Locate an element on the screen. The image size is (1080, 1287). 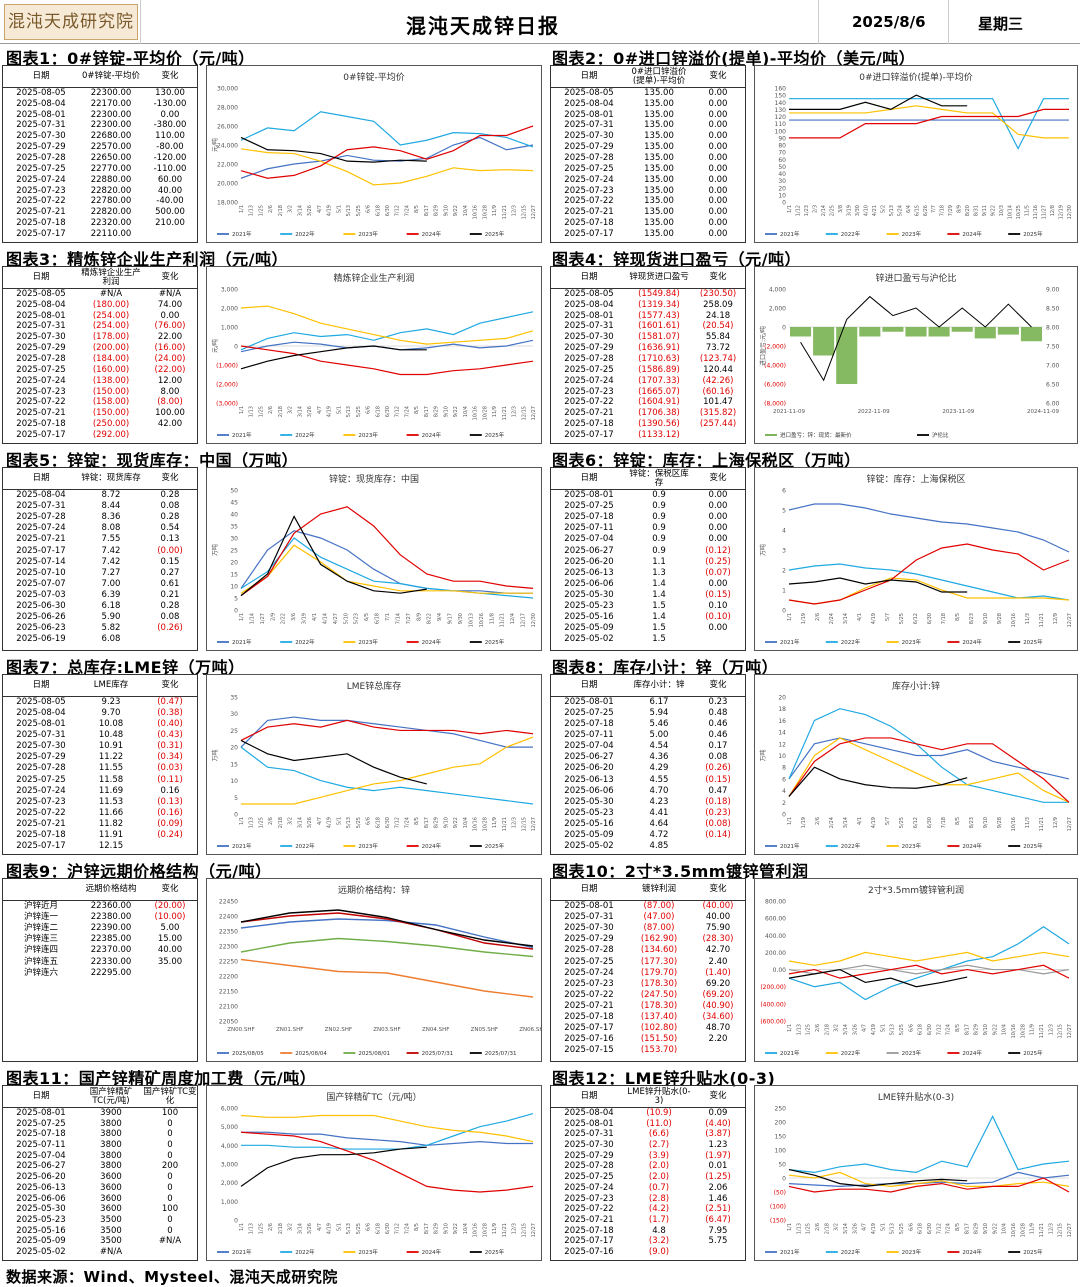
y-axis-label: 万吨 is located at coordinates (215, 755).